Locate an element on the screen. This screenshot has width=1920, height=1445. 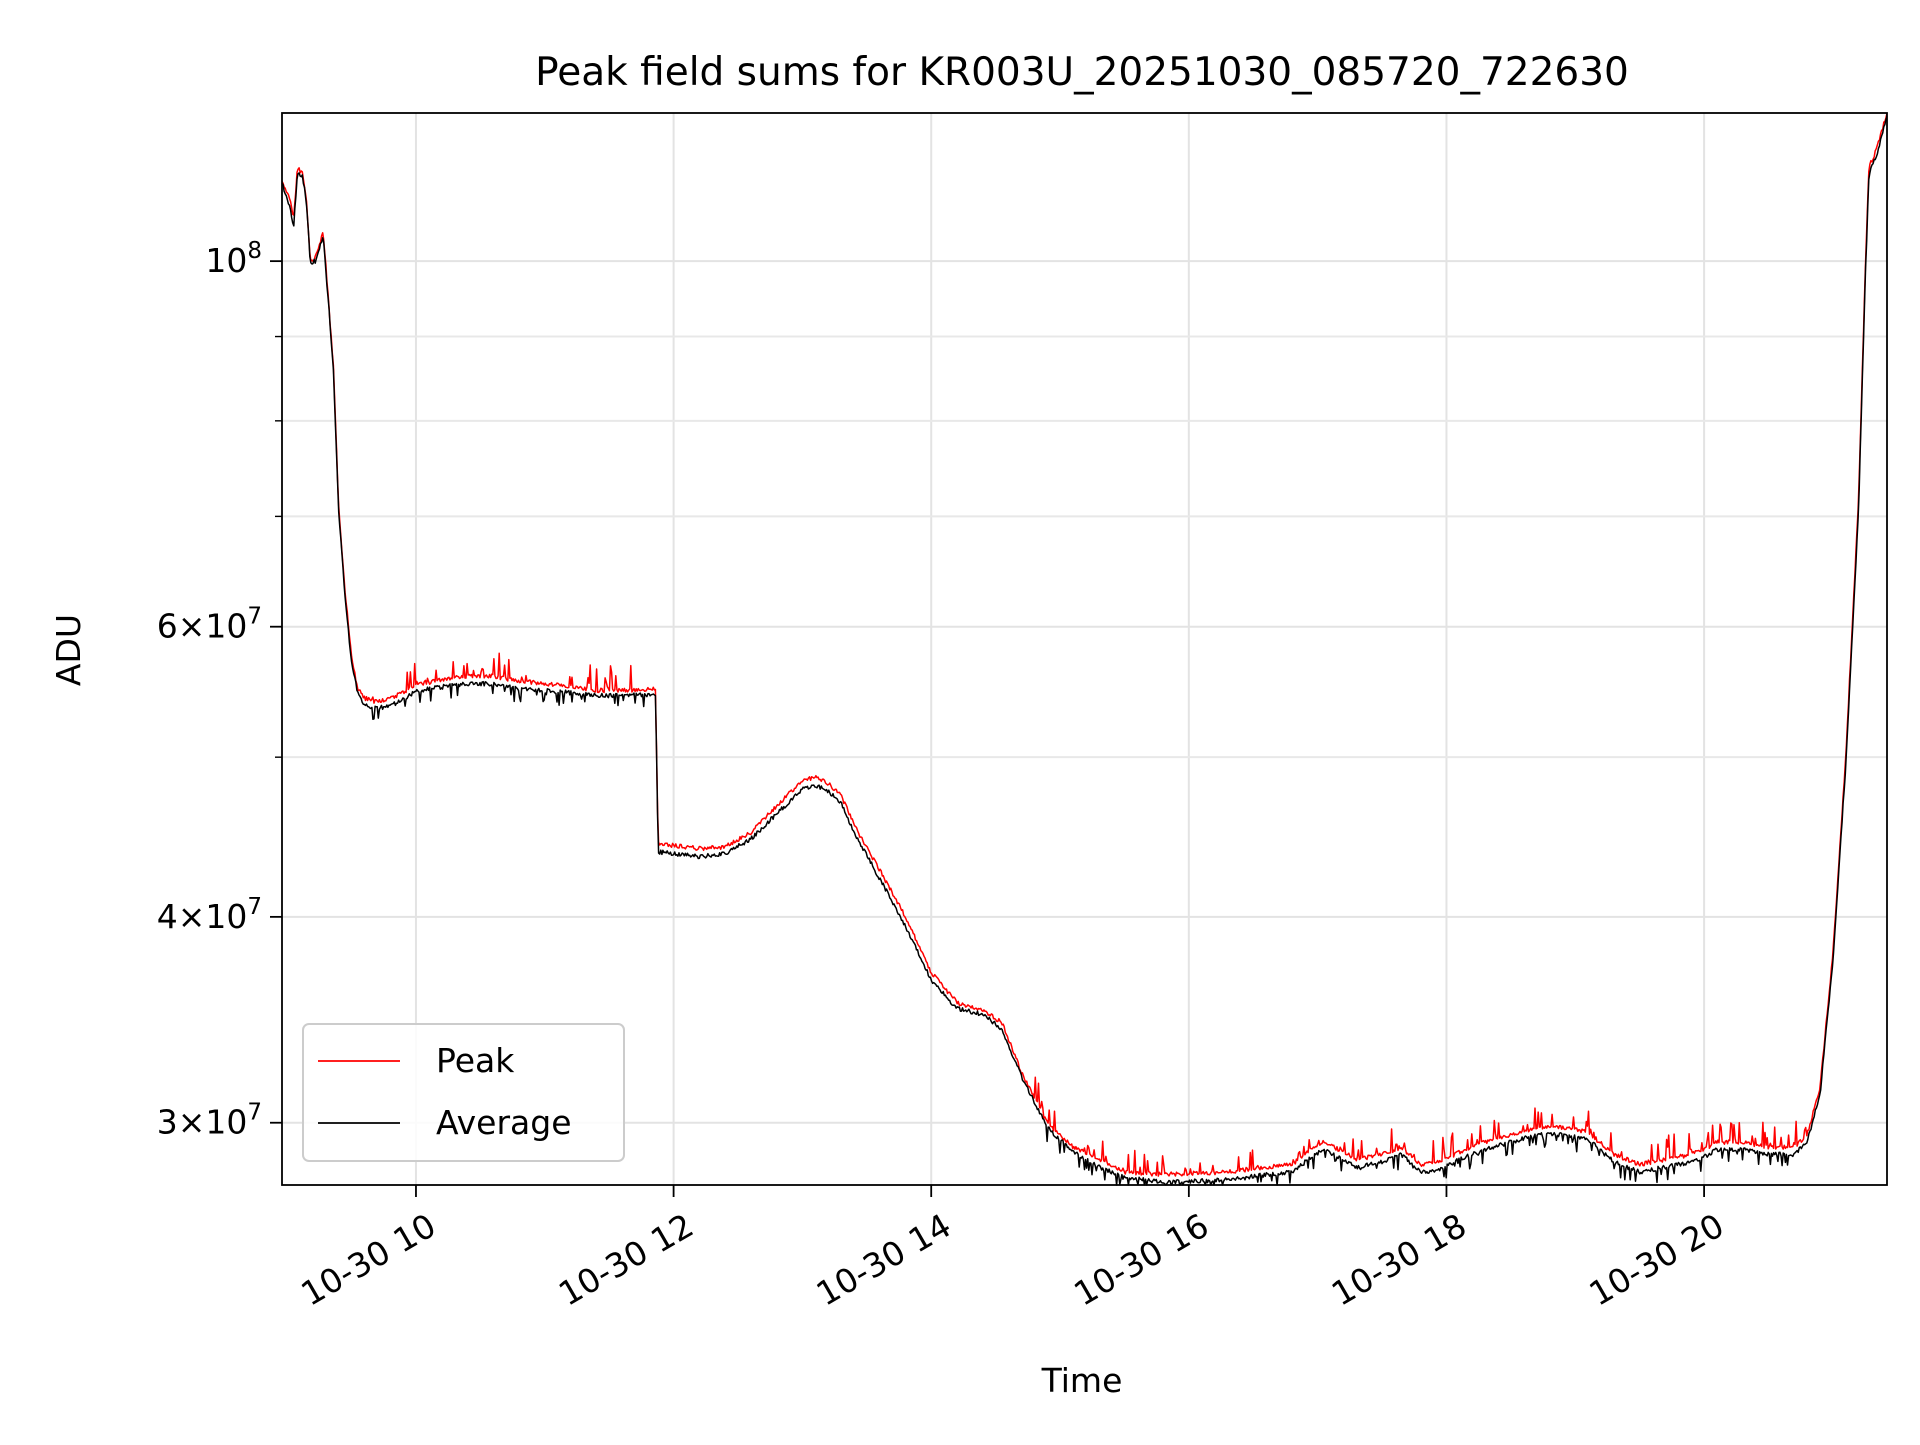
y-tick-label: 3×107 is located at coordinates (209, 1121).